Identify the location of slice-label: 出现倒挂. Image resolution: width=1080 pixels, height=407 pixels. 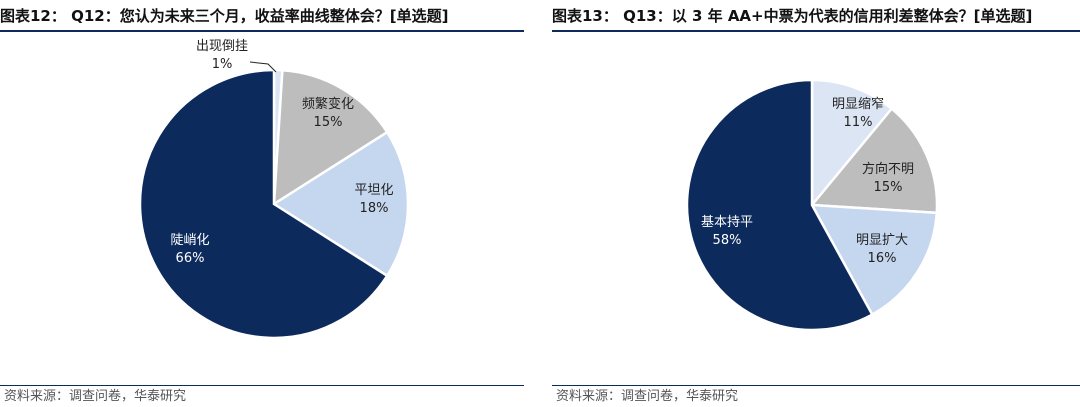
(222, 46).